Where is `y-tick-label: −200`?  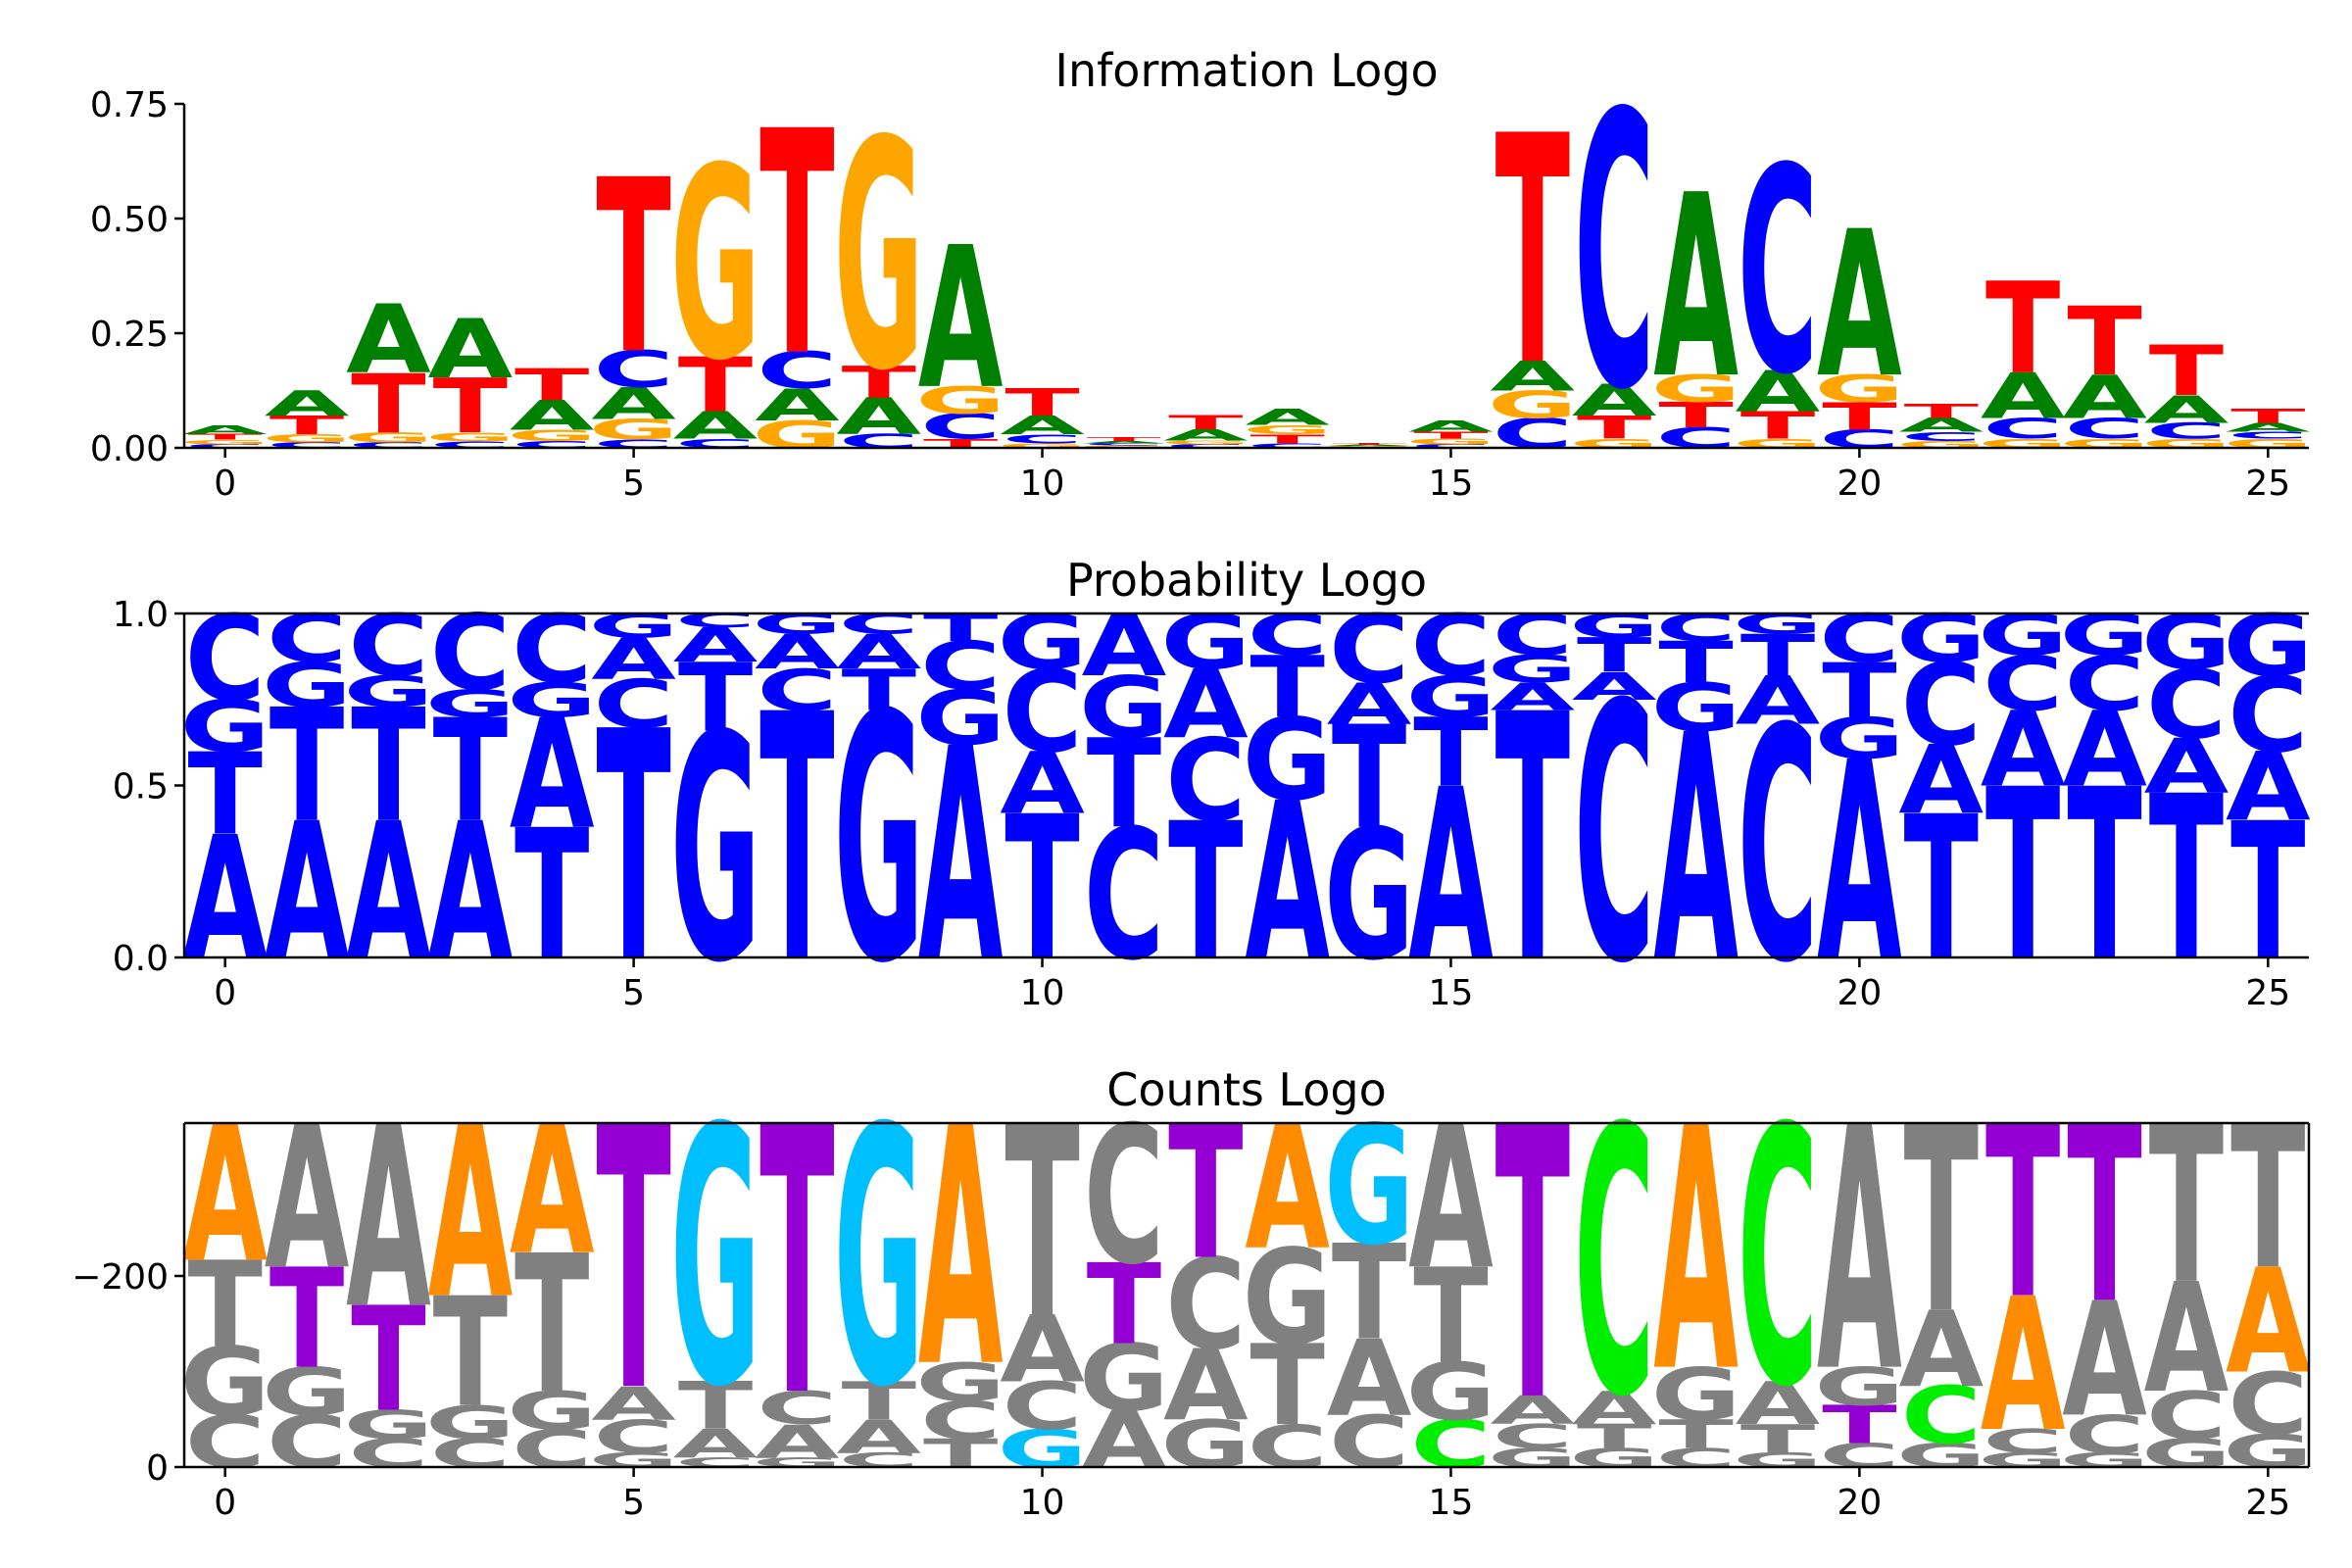
y-tick-label: −200 is located at coordinates (120, 1277).